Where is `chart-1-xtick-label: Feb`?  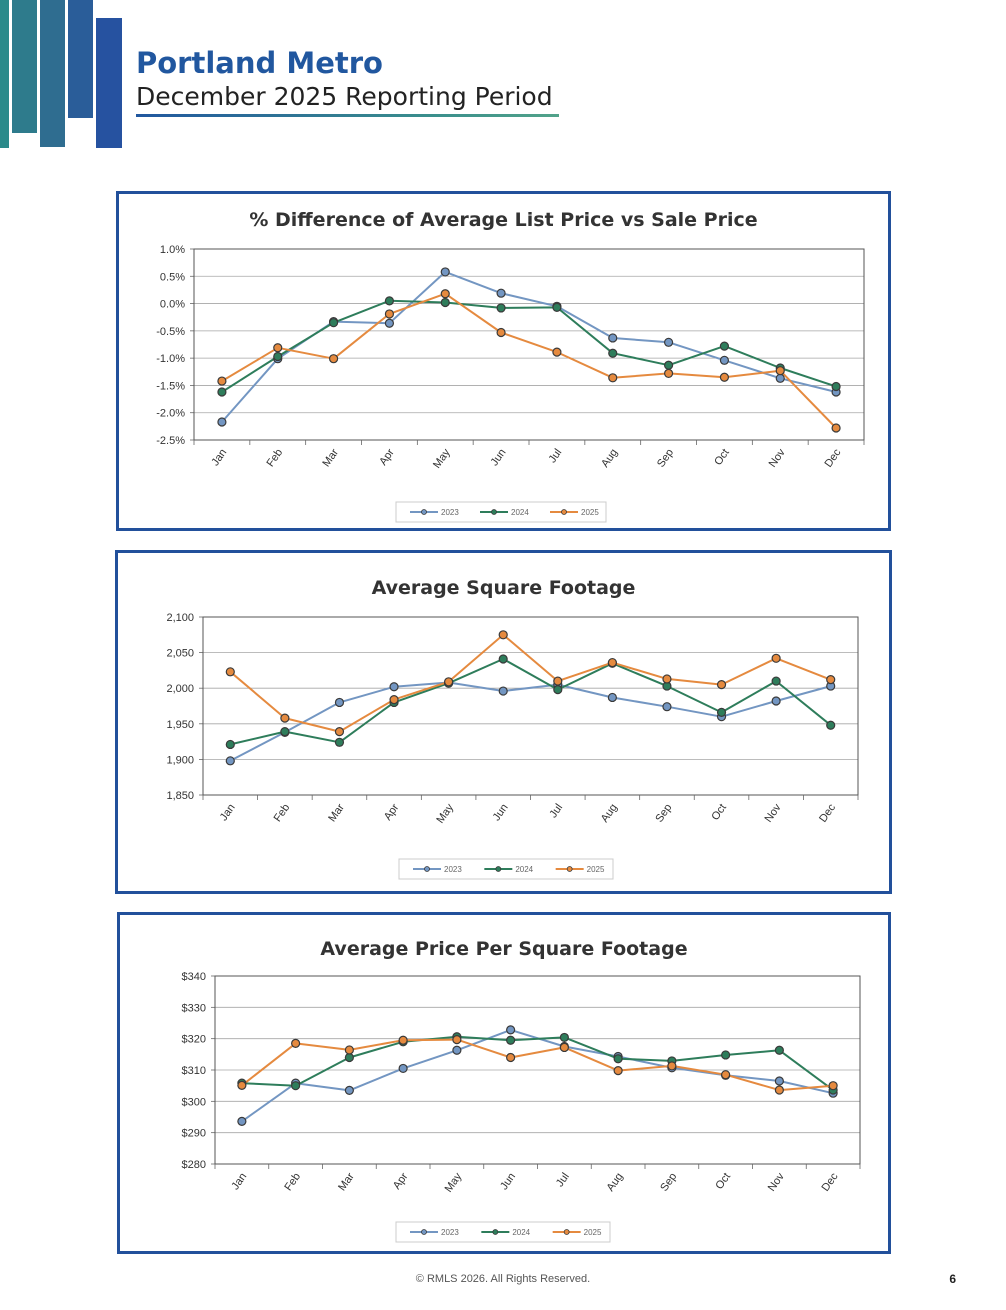
chart-1-xtick-label: Feb is located at coordinates (274, 458).